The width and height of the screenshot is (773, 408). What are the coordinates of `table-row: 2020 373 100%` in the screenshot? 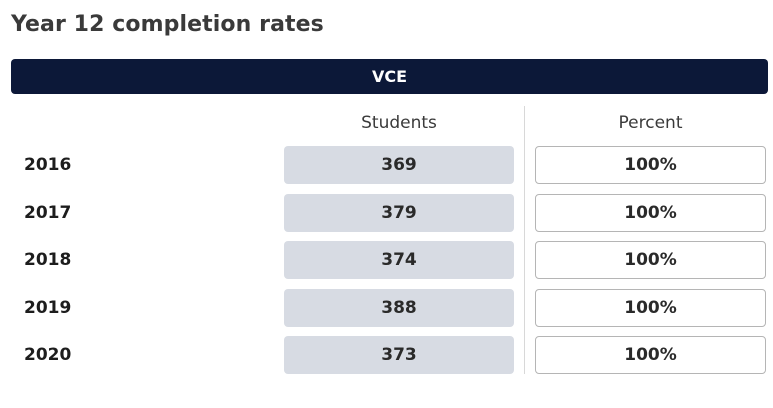 It's located at (386, 355).